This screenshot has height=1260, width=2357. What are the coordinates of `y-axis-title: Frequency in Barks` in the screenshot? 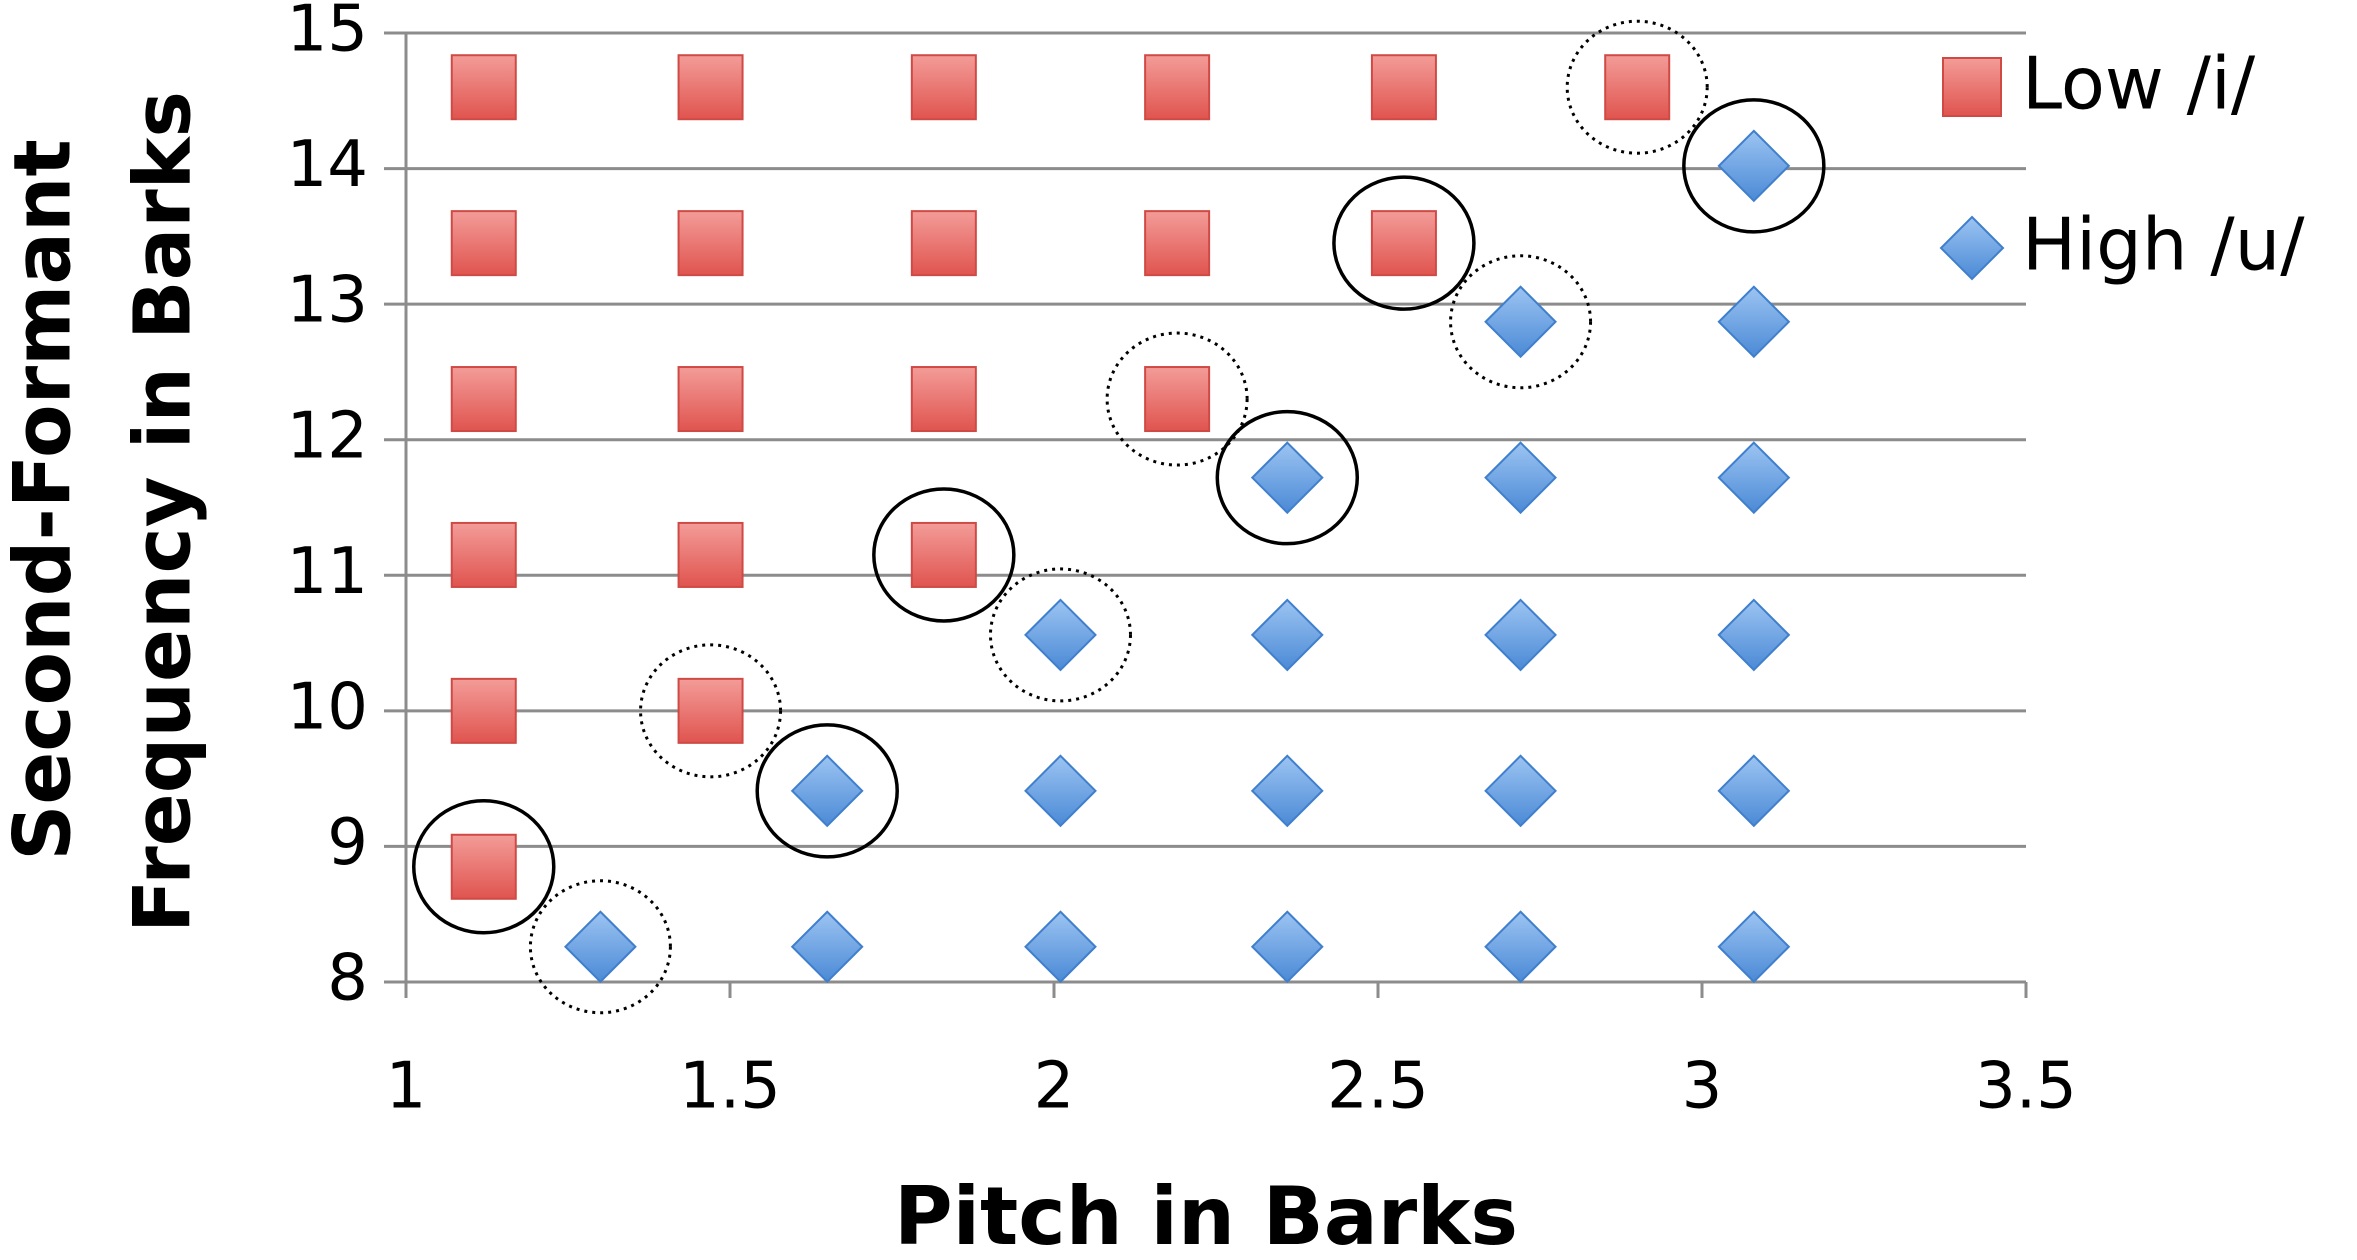 It's located at (163, 512).